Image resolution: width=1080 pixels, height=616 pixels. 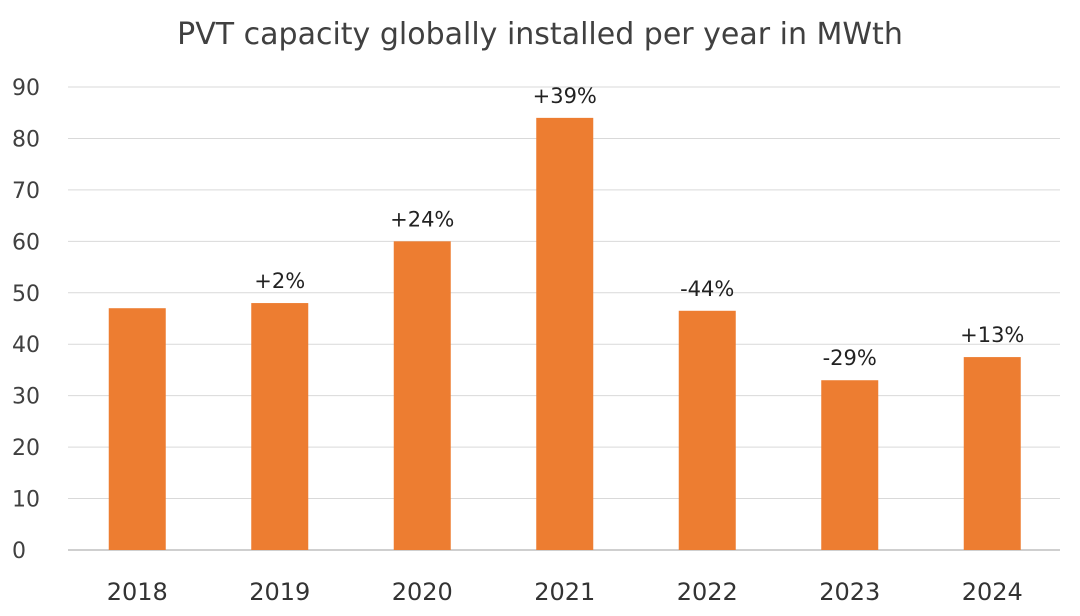 I want to click on bar-2023, so click(x=850, y=465).